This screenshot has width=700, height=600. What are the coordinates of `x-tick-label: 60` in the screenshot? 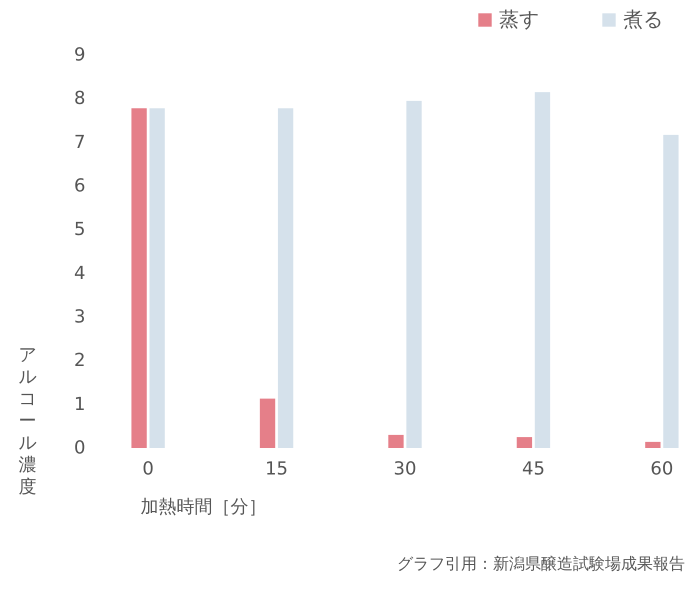 It's located at (662, 469).